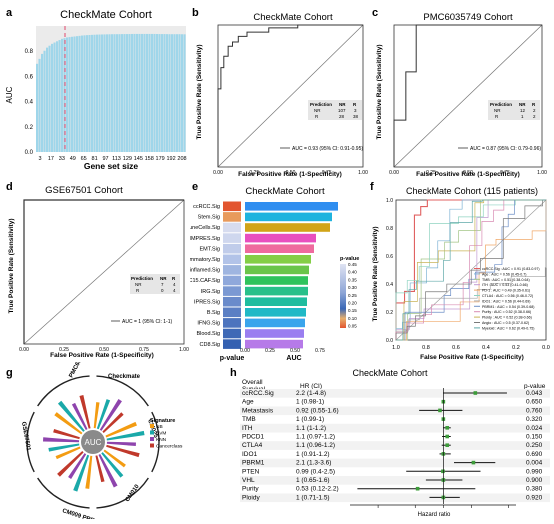 The image size is (554, 524). What do you see at coordinates (534, 437) in the screenshot?
I see `panel-h-row-p: 0.150` at bounding box center [534, 437].